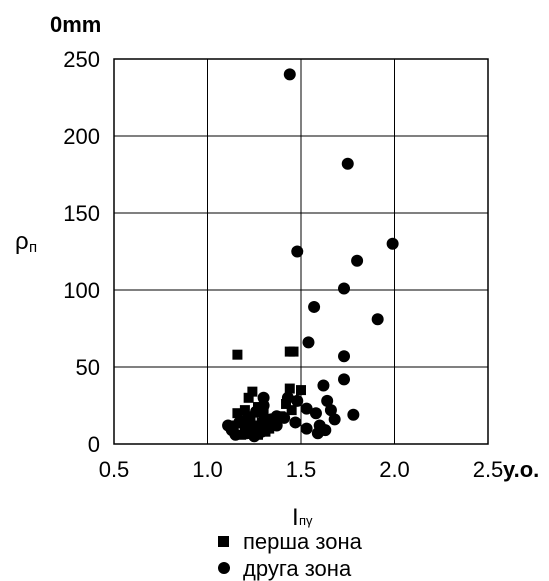  I want to click on y-axis-label-main: ρ, so click(22, 241).